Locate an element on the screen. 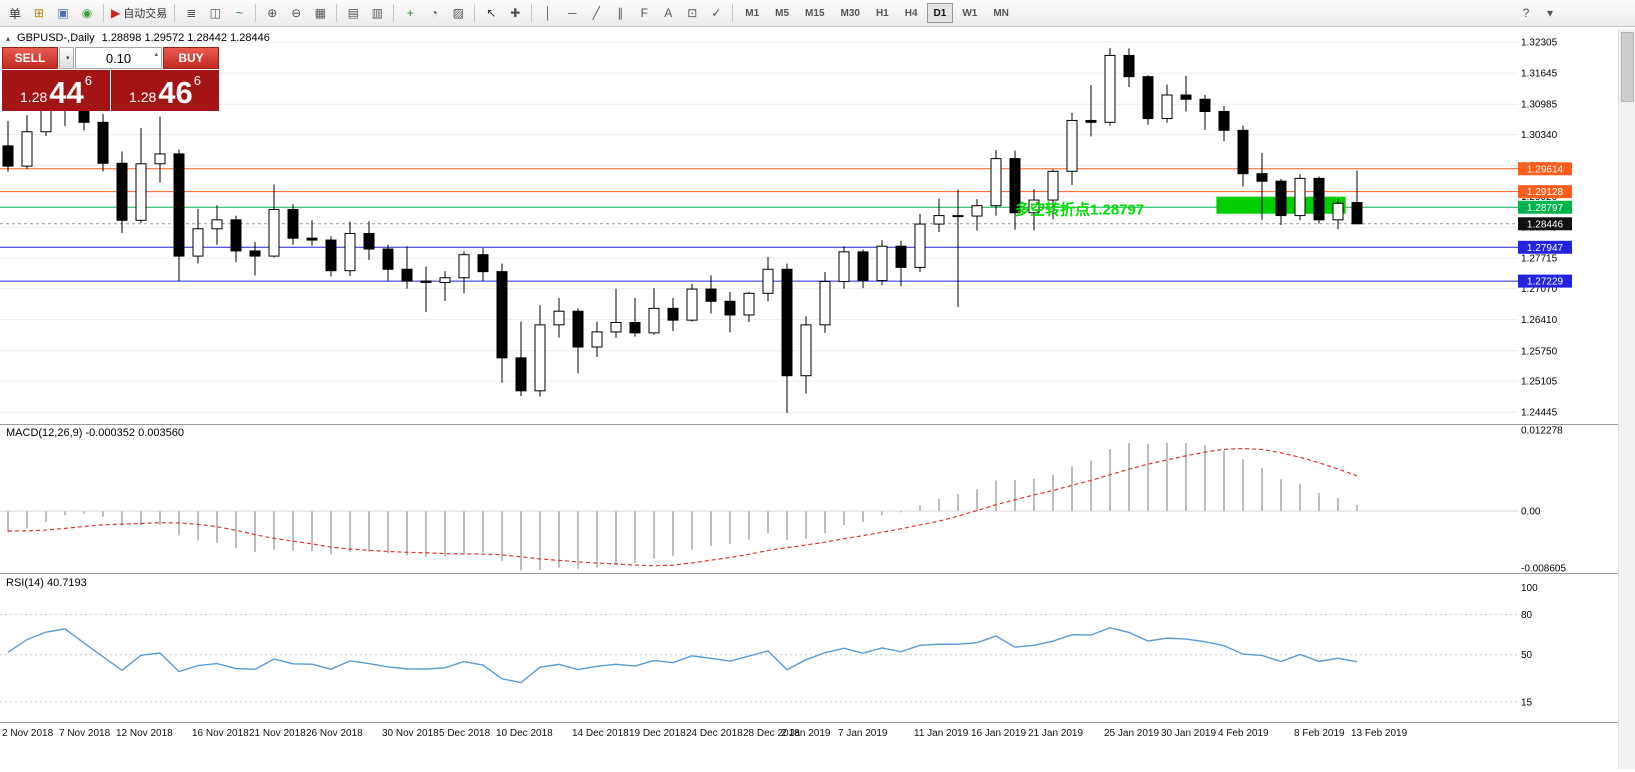 The height and width of the screenshot is (772, 1635). templates-button: ▨ is located at coordinates (458, 13).